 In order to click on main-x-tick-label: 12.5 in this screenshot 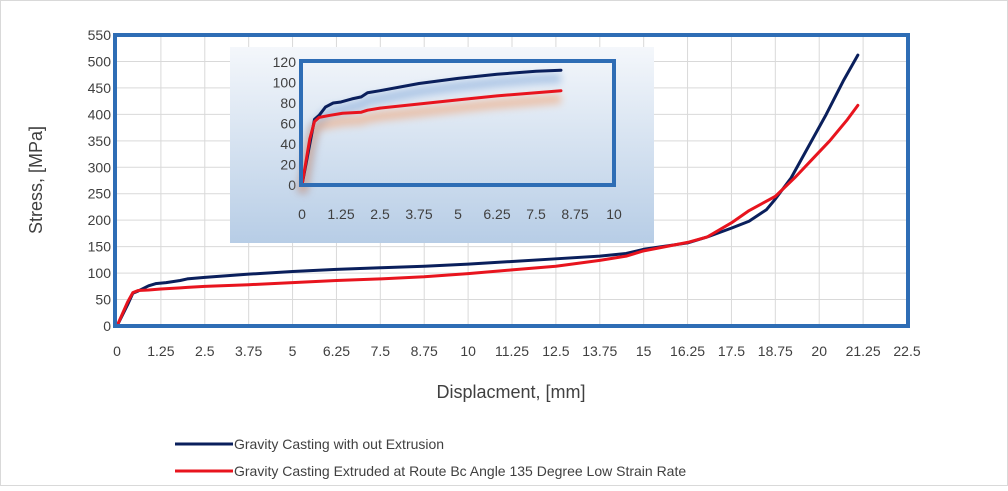, I will do `click(555, 351)`.